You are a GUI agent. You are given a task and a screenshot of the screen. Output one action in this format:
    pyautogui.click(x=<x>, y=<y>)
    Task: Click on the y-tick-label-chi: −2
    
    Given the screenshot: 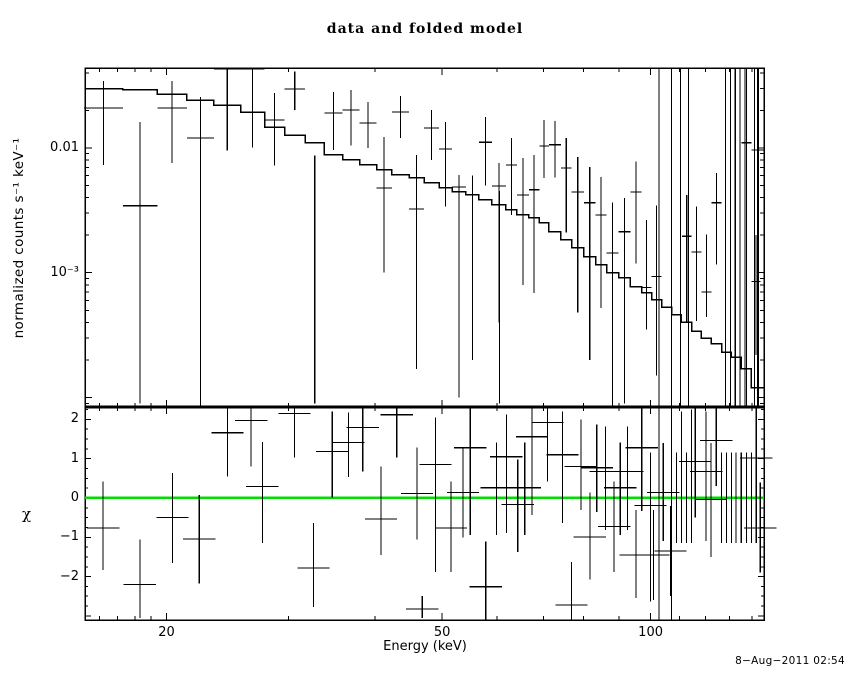 What is the action you would take?
    pyautogui.click(x=69, y=576)
    